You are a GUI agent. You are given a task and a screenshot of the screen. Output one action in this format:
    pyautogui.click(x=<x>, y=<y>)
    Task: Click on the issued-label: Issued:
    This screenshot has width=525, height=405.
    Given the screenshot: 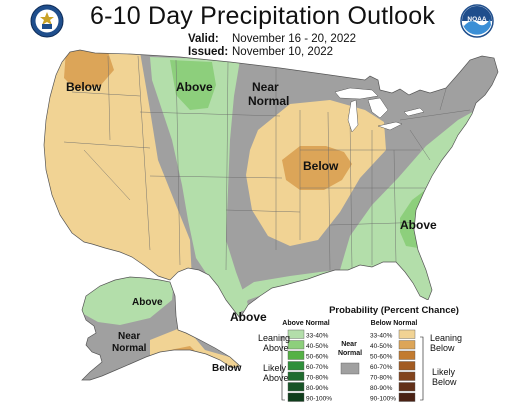 What is the action you would take?
    pyautogui.click(x=208, y=52)
    